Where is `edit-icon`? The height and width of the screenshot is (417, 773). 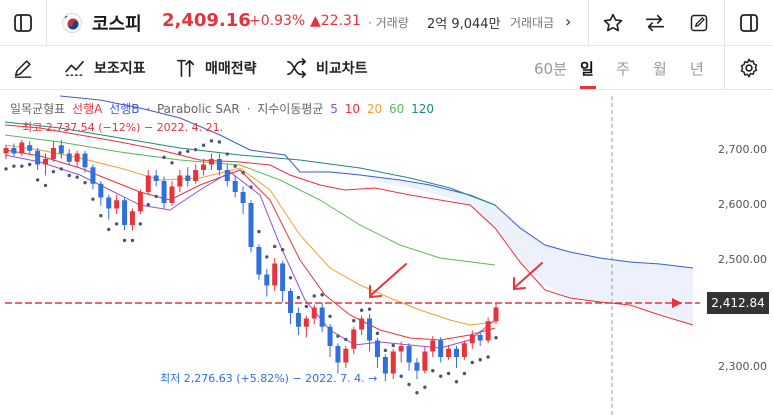 edit-icon is located at coordinates (699, 23).